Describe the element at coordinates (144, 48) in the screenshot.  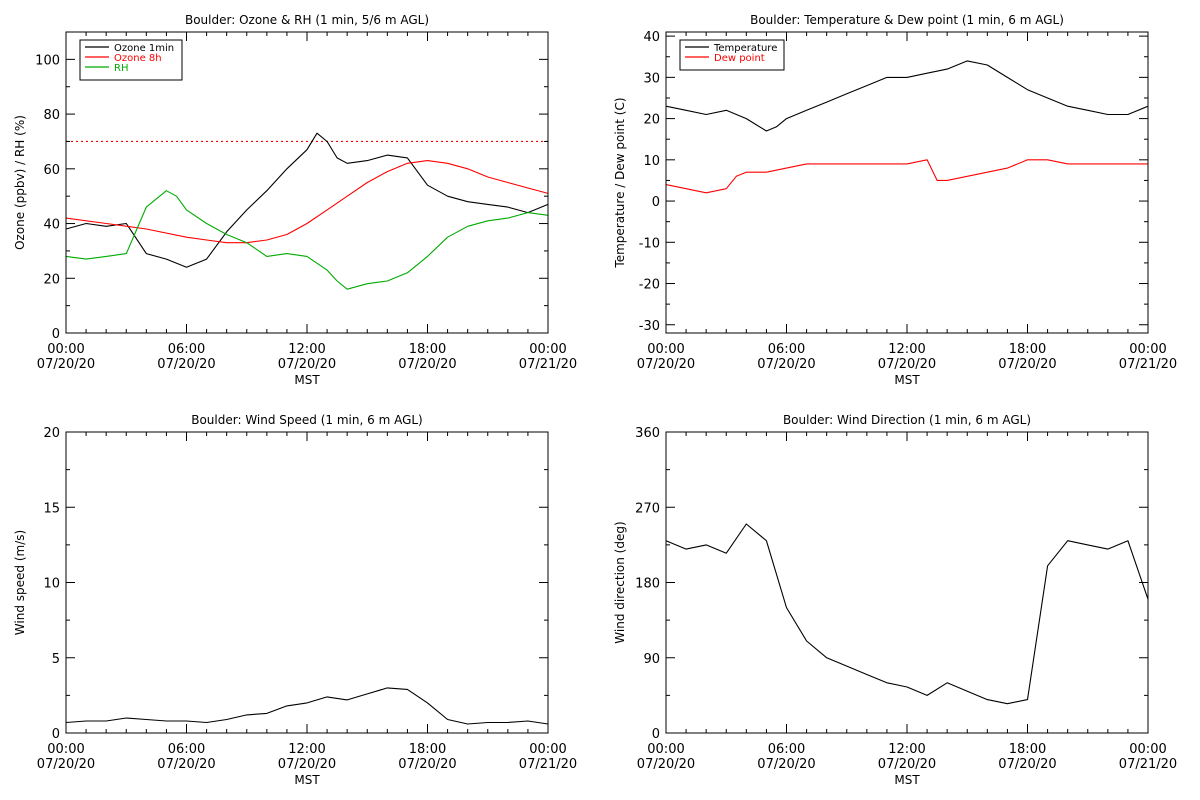
I see `legend-label: Ozone 1min` at that location.